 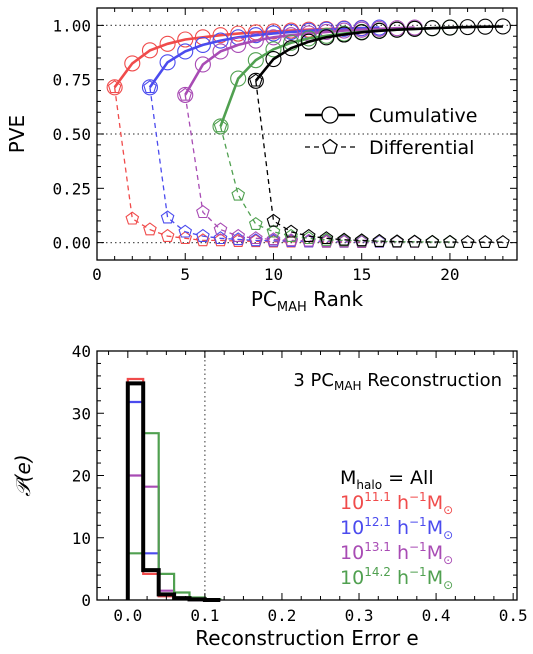 I want to click on x-tick-label: 0, so click(x=97, y=274).